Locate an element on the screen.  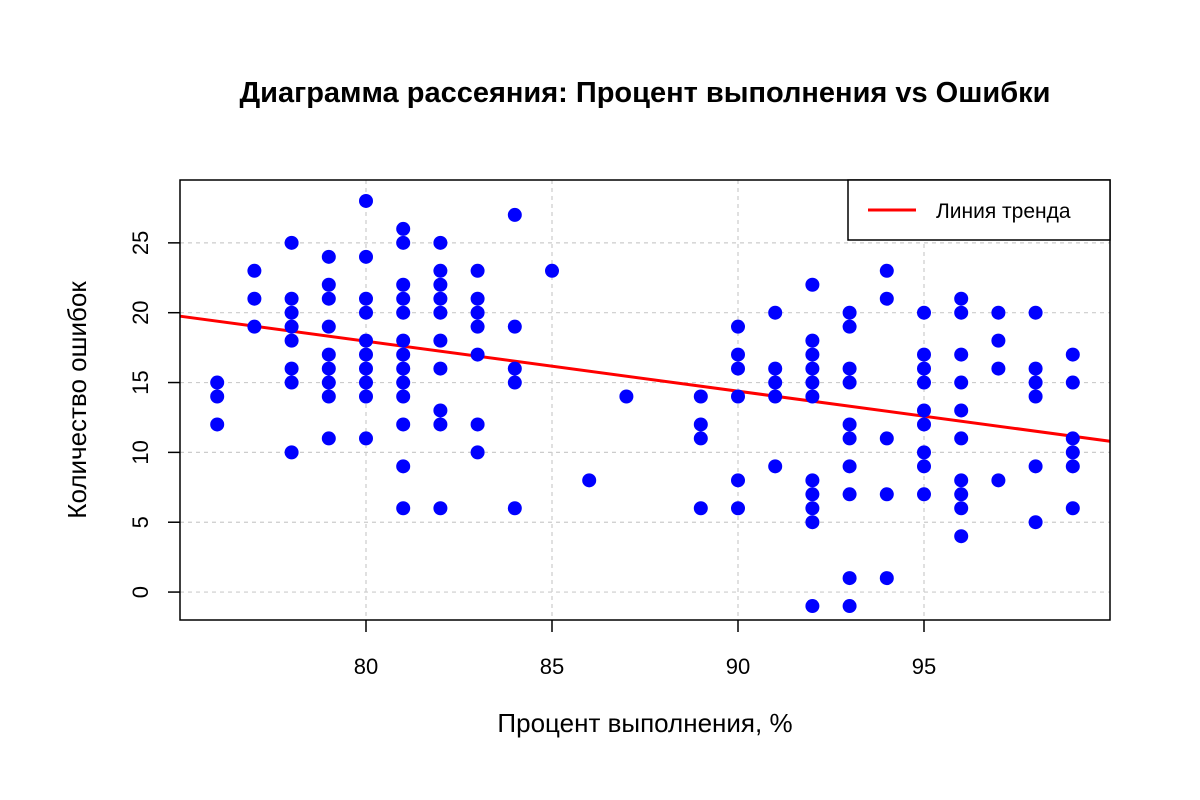
x-tick-label: 90 is located at coordinates (738, 666).